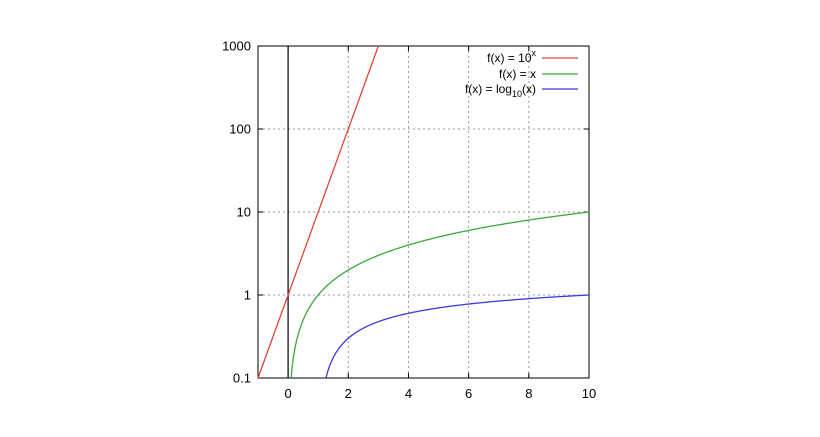  What do you see at coordinates (511, 56) in the screenshot?
I see `legend-label: f(x) = 10x` at bounding box center [511, 56].